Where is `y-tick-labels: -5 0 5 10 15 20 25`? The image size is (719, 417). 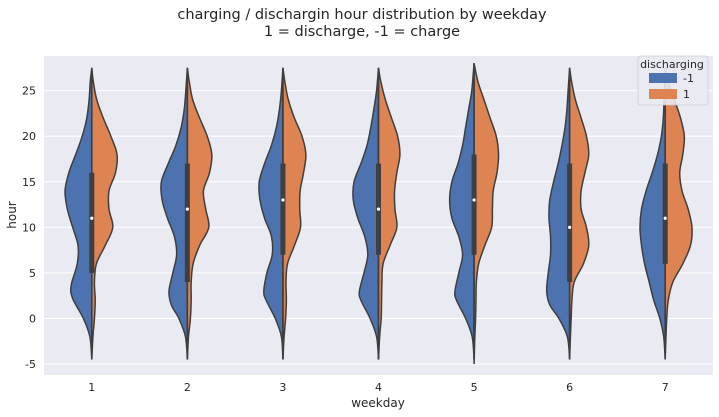
y-tick-labels: -5 0 5 10 15 20 25 is located at coordinates (29, 228).